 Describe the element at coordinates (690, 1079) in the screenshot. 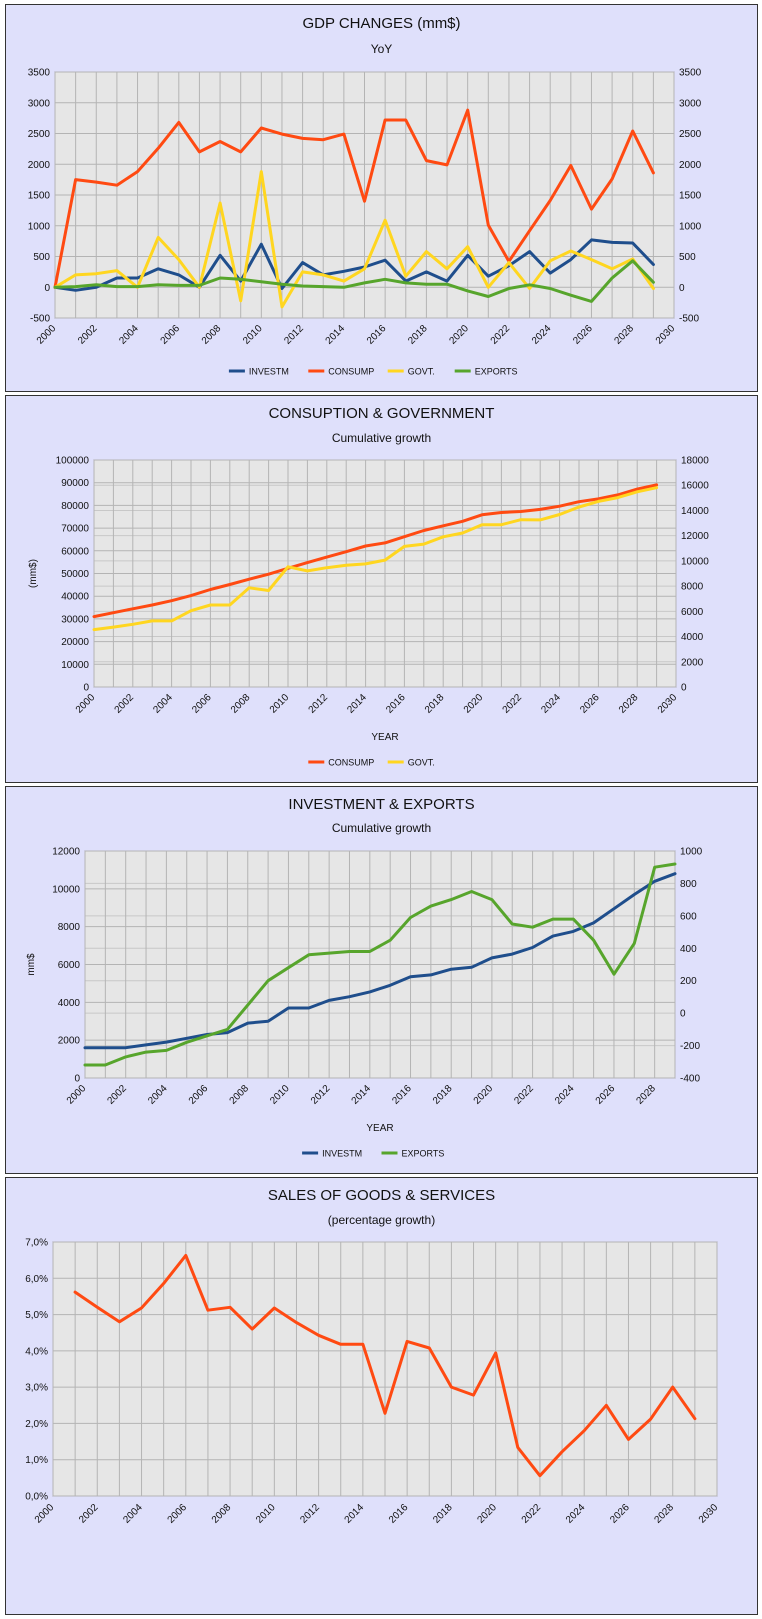

I see `y2-tick-label: -400` at that location.